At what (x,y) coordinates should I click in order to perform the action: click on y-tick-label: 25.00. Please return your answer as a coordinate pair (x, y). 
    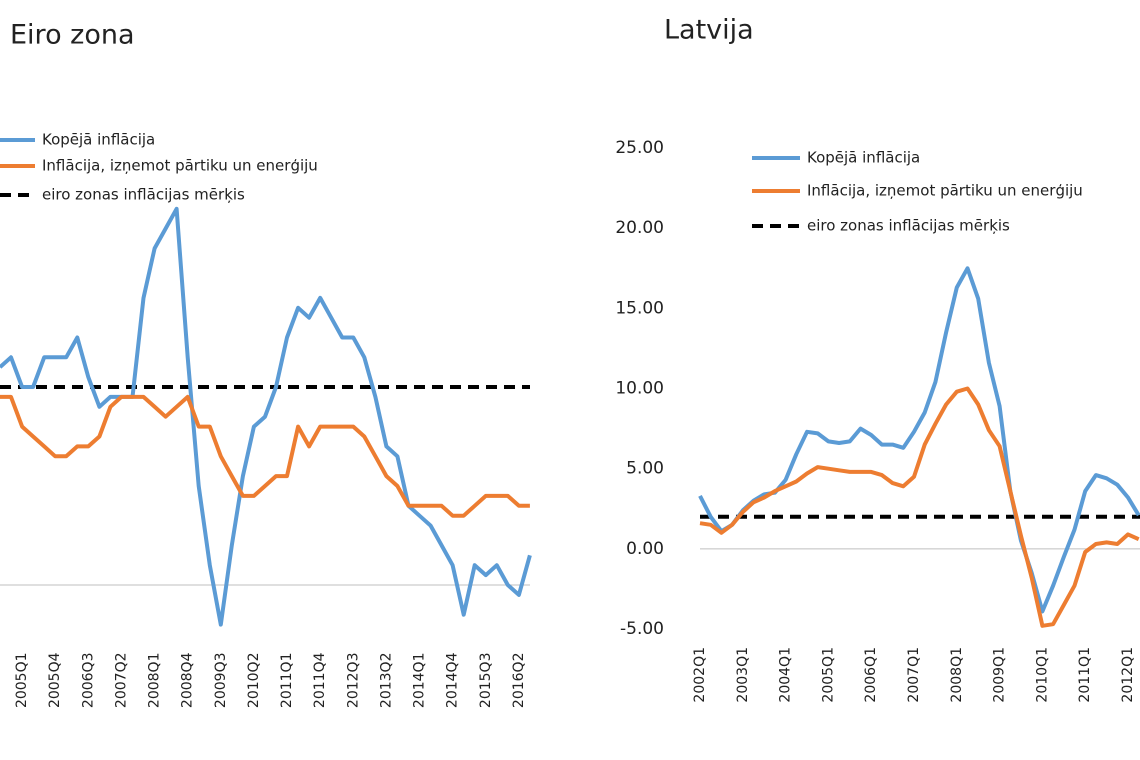
    Looking at the image, I should click on (639, 148).